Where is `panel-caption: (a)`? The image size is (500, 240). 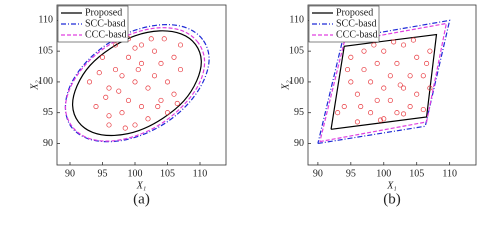
panel-caption: (a) is located at coordinates (141, 199).